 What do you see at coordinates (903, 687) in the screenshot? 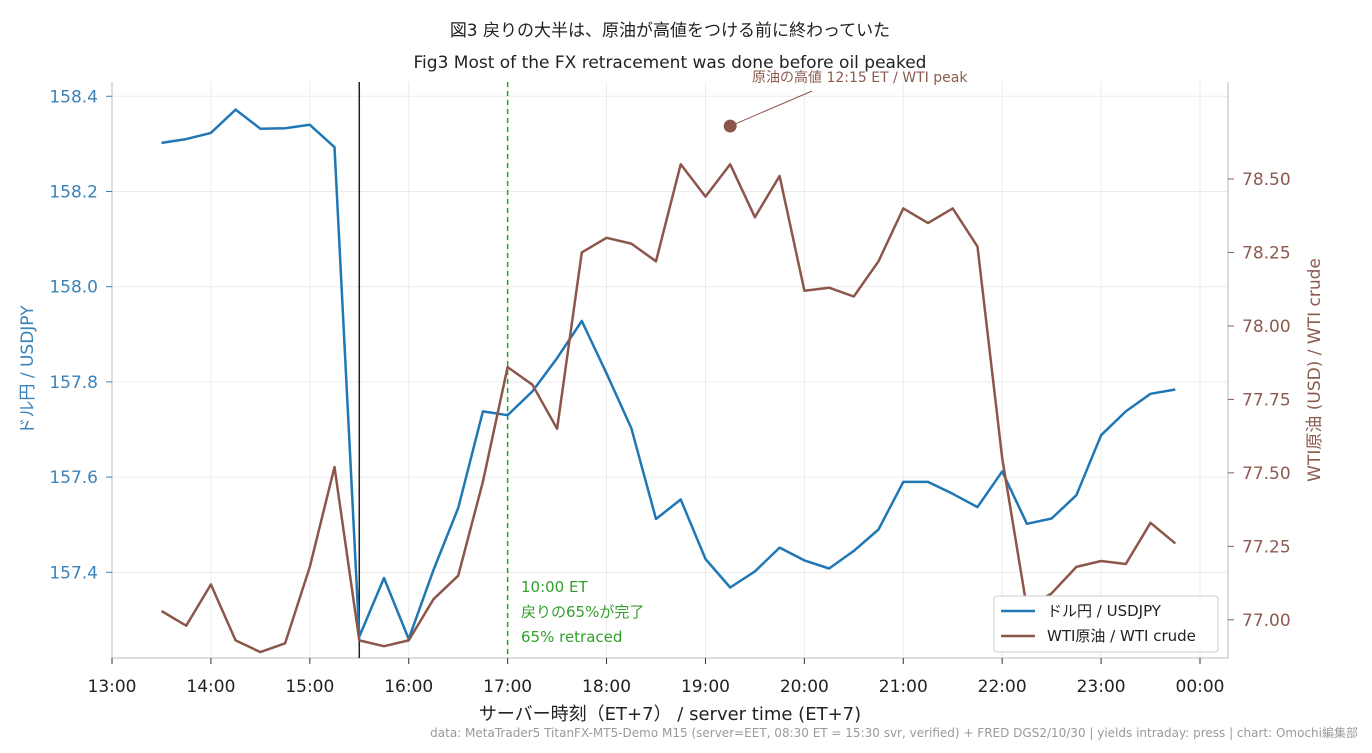
I see `x-tick-label: 21:00` at bounding box center [903, 687].